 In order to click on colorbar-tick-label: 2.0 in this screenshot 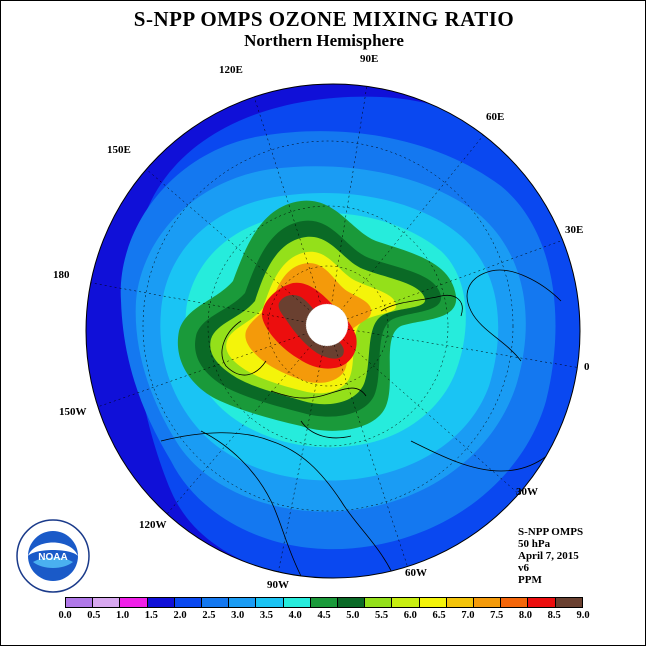, I will do `click(180, 615)`.